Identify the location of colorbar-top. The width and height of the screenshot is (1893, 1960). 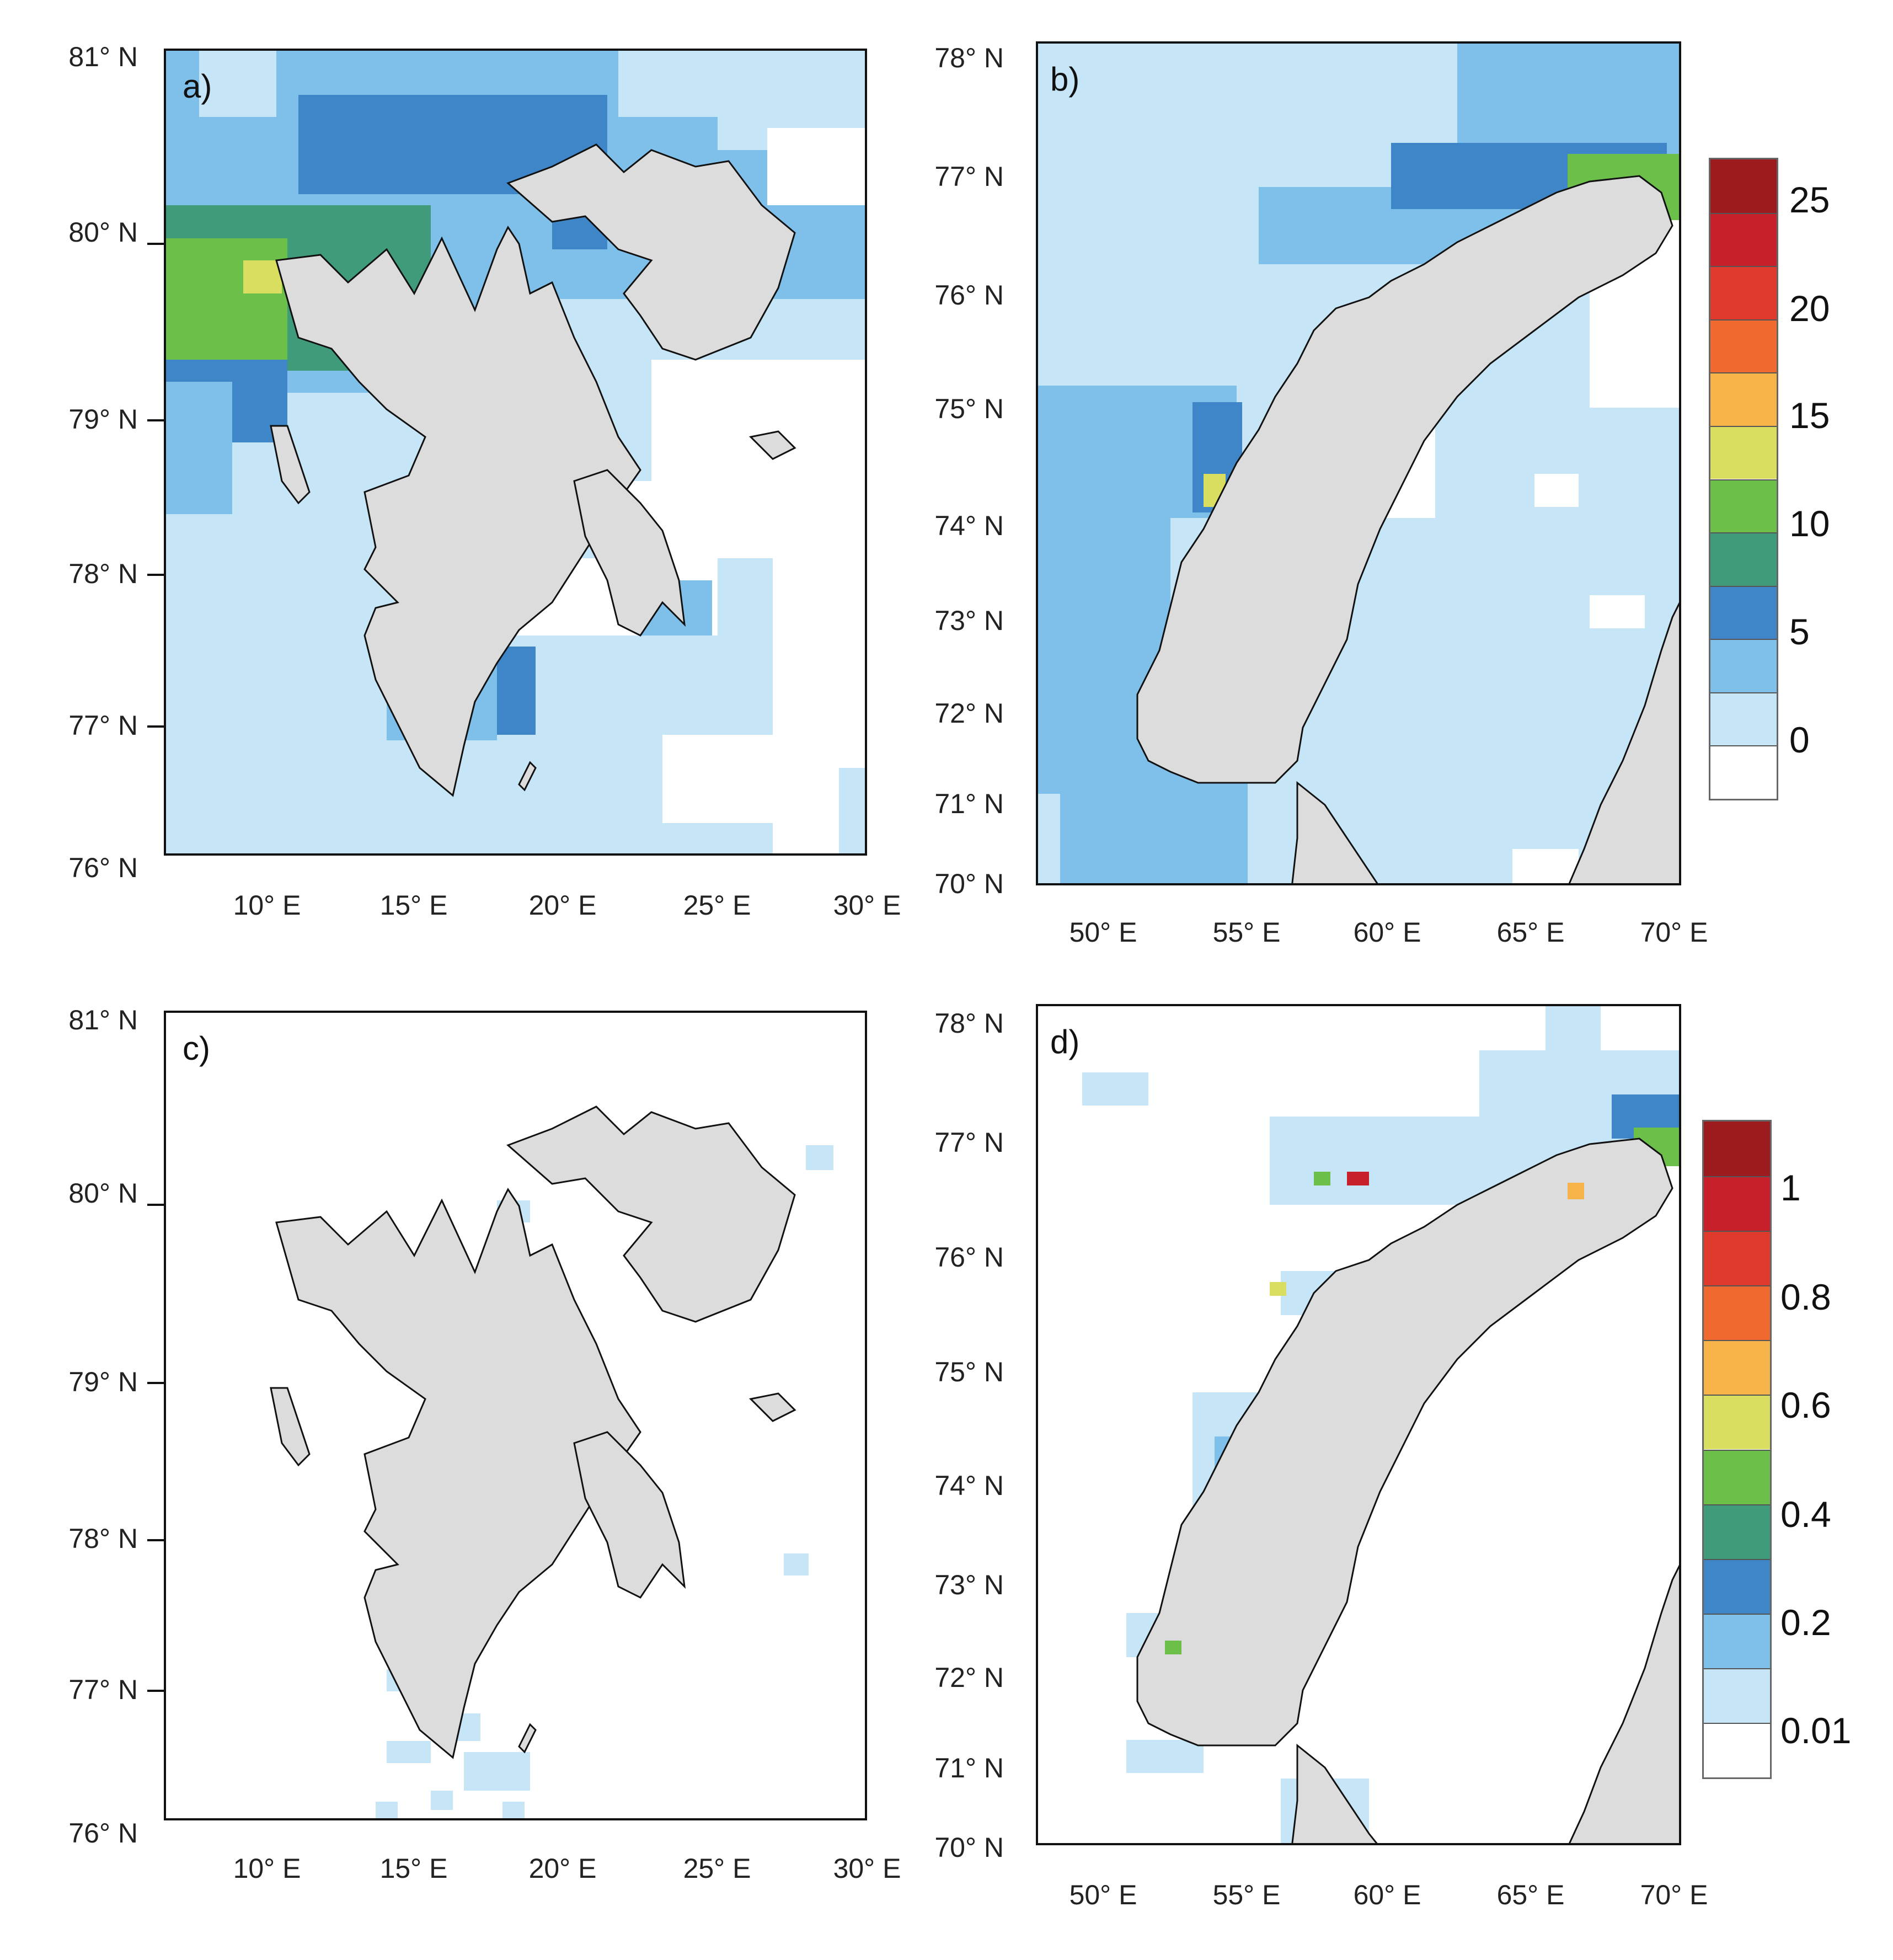
(1743, 479).